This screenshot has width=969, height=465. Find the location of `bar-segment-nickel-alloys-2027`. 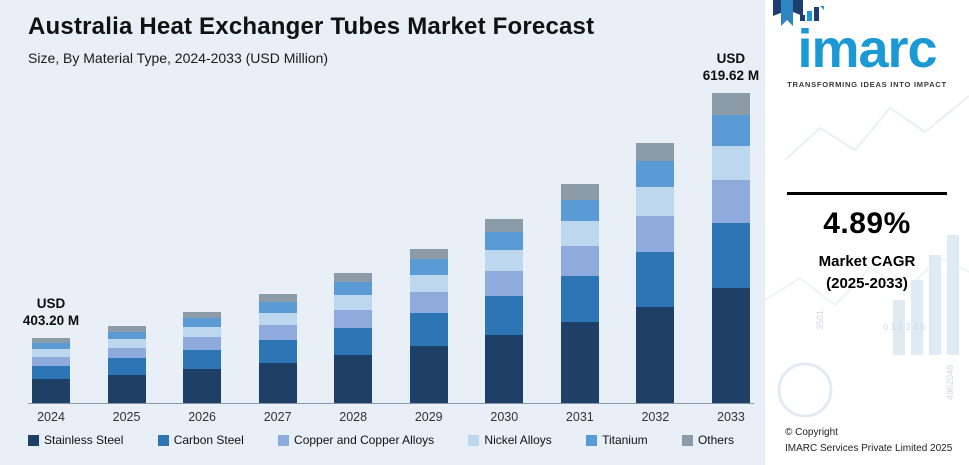

bar-segment-nickel-alloys-2027 is located at coordinates (277, 318).